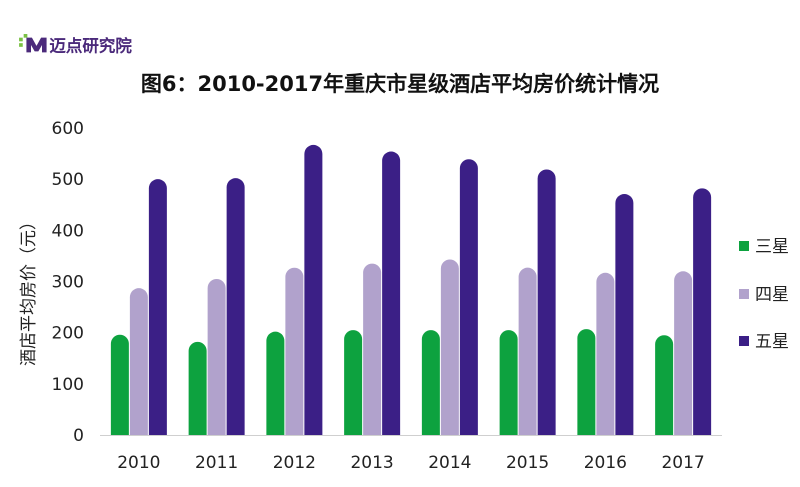 This screenshot has width=800, height=487. Describe the element at coordinates (546, 302) in the screenshot. I see `bar-2015-五星` at that location.